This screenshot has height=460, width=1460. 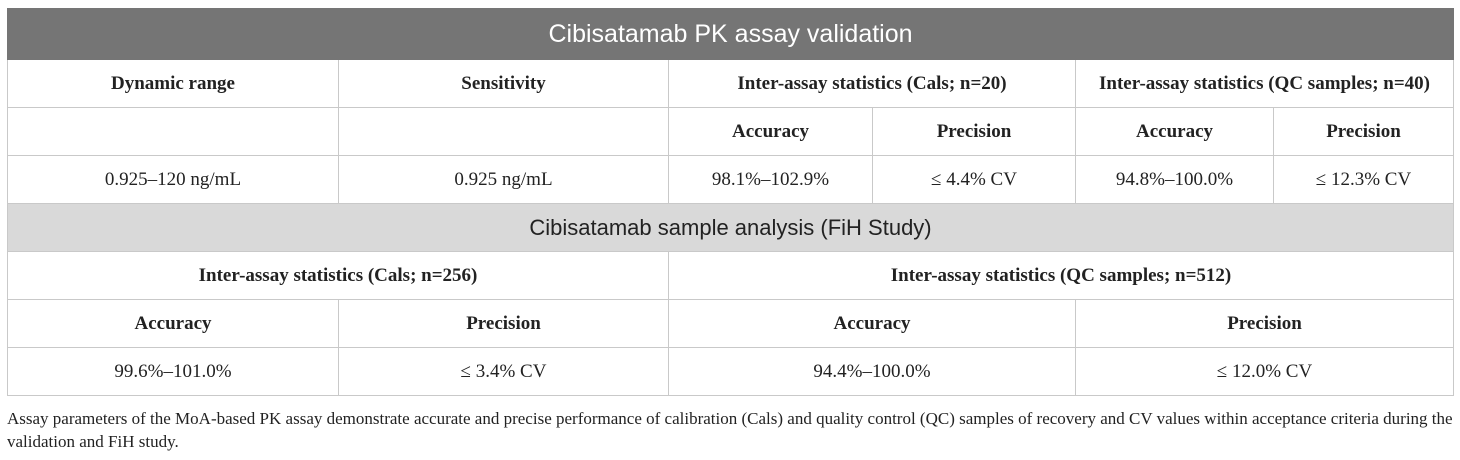 I want to click on subheader-qc-accuracy: Accuracy, so click(x=1174, y=131).